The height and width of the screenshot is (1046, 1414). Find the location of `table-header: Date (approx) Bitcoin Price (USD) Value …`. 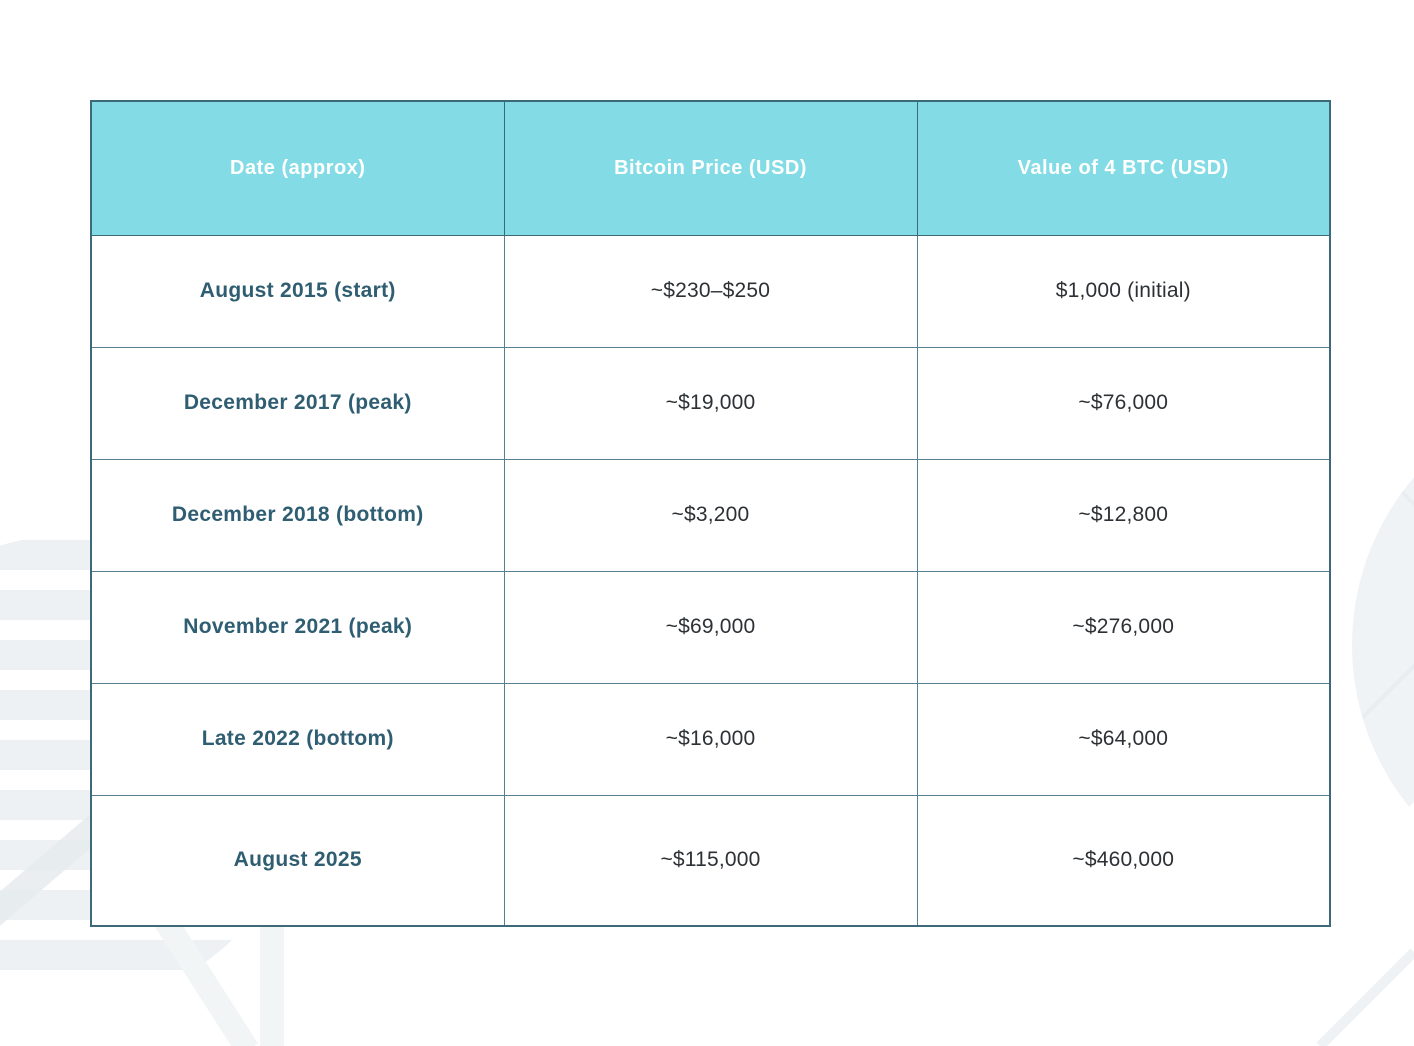

table-header: Date (approx) Bitcoin Price (USD) Value … is located at coordinates (710, 168).